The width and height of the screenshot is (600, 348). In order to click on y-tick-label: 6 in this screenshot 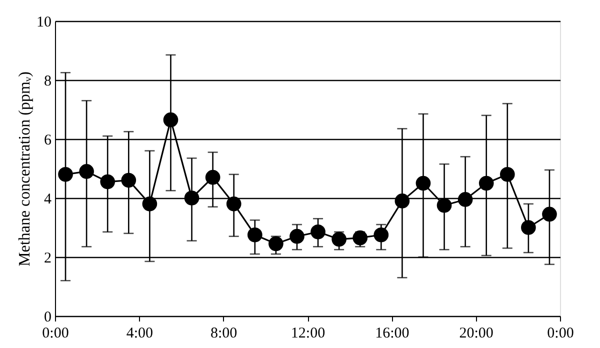, I will do `click(48, 140)`.